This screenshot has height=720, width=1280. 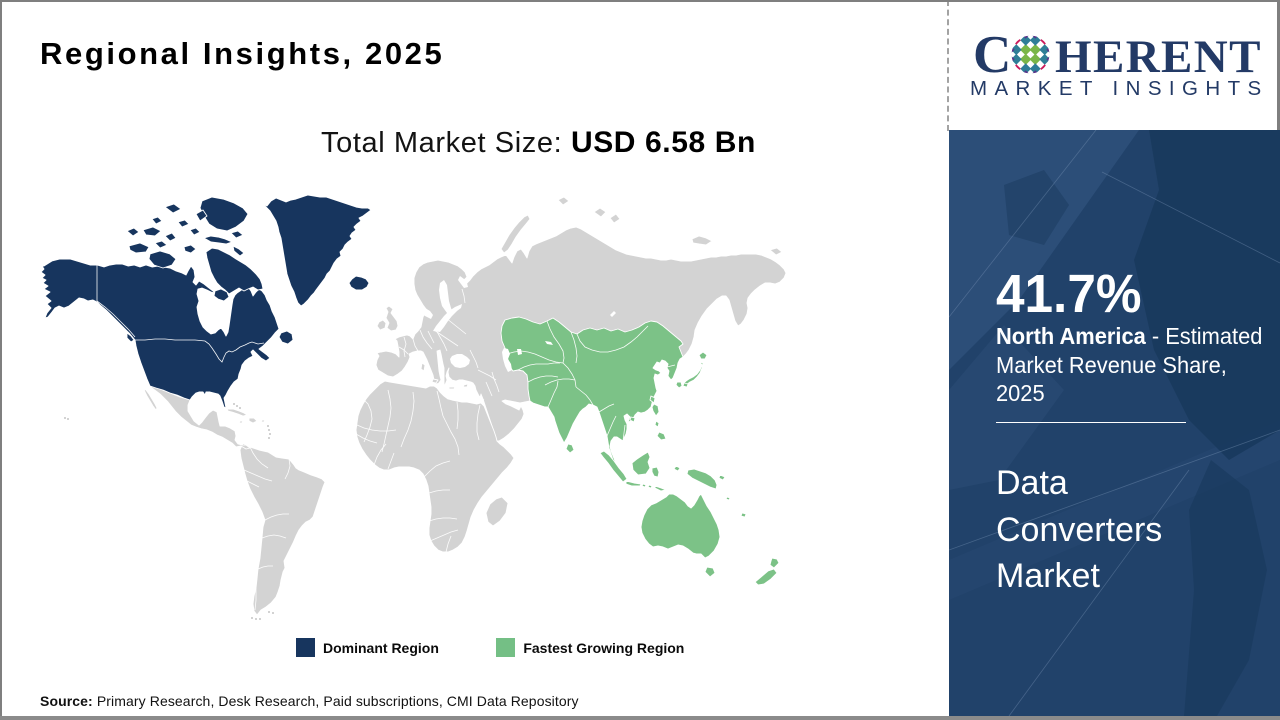 What do you see at coordinates (1158, 57) in the screenshot?
I see `svg-text: HERENT` at bounding box center [1158, 57].